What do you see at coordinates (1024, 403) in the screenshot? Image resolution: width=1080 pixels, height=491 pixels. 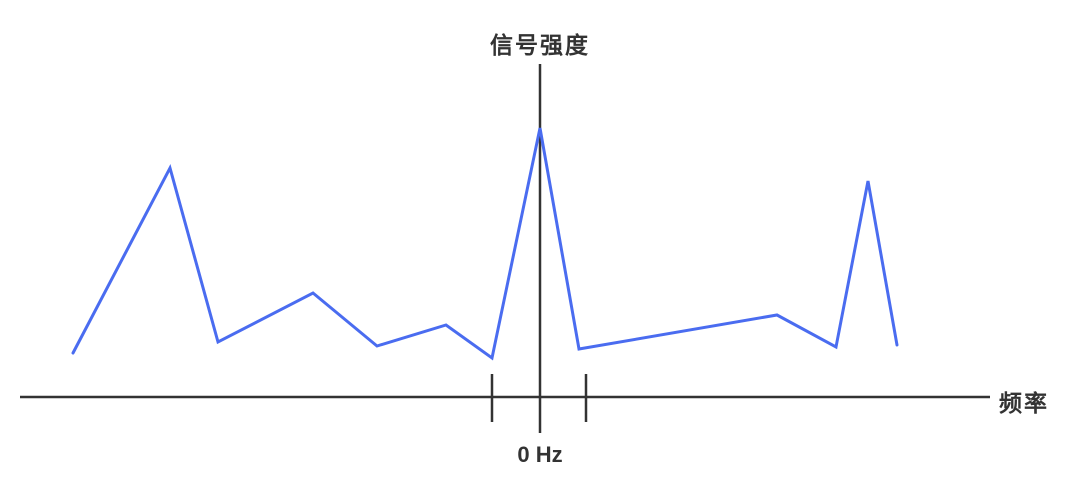 I see `x-axis-title: 频率` at bounding box center [1024, 403].